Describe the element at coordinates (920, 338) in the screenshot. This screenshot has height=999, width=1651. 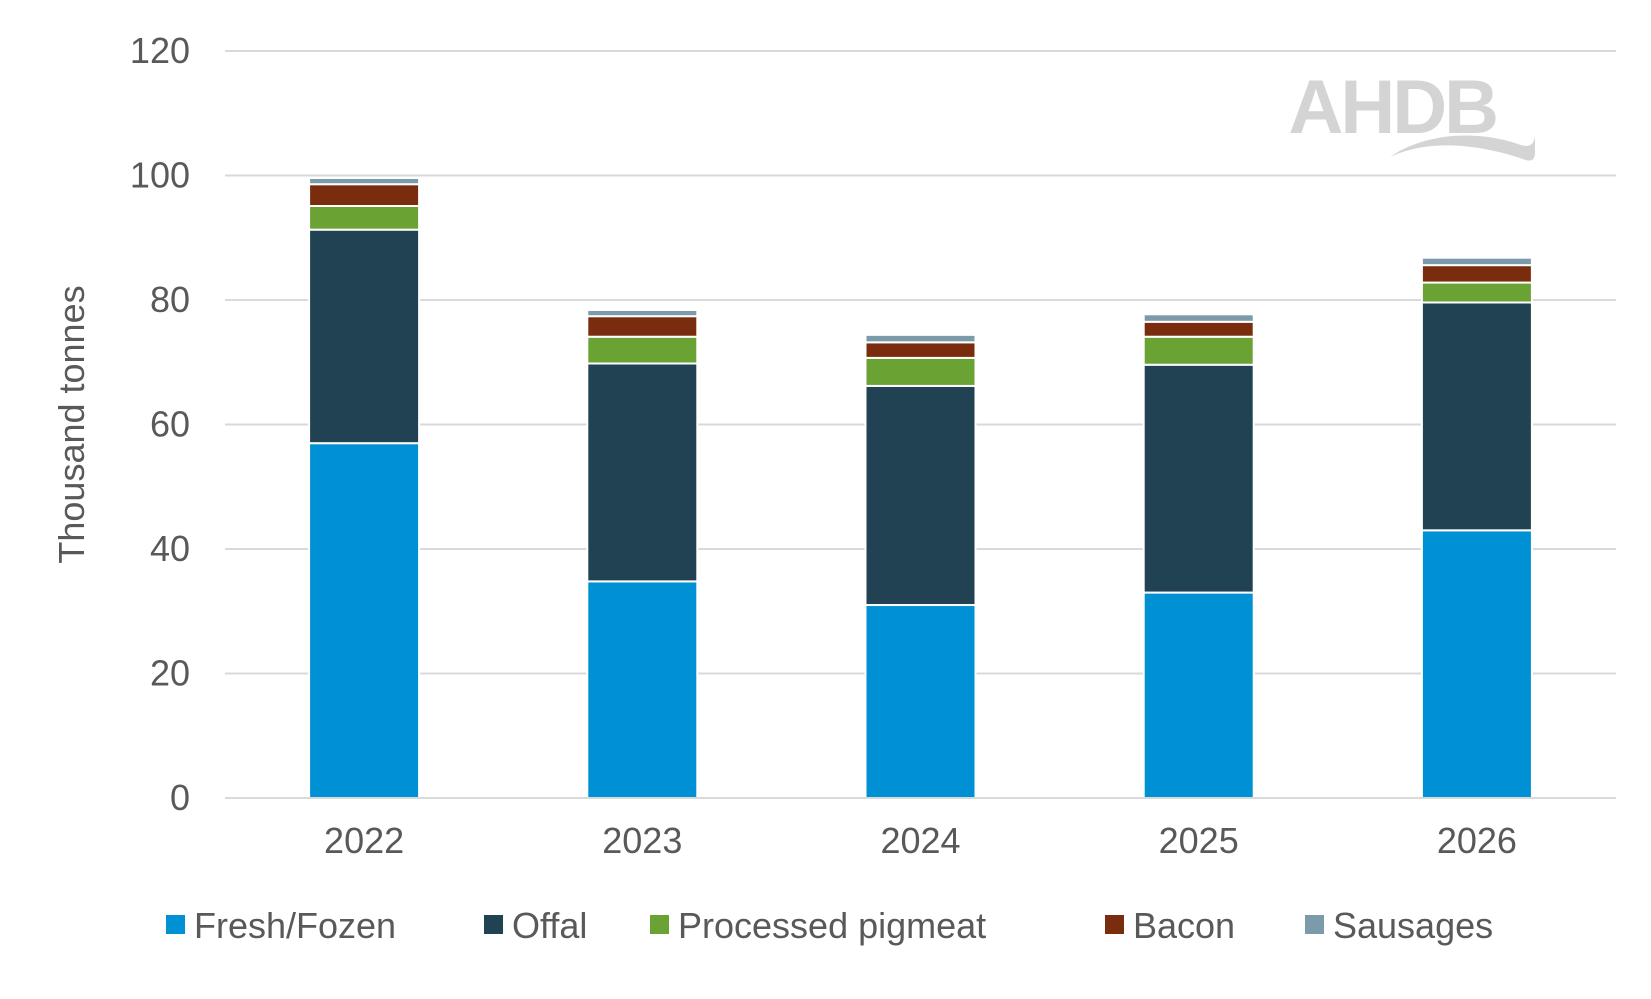
I see `bar-segment-sausages-2024` at that location.